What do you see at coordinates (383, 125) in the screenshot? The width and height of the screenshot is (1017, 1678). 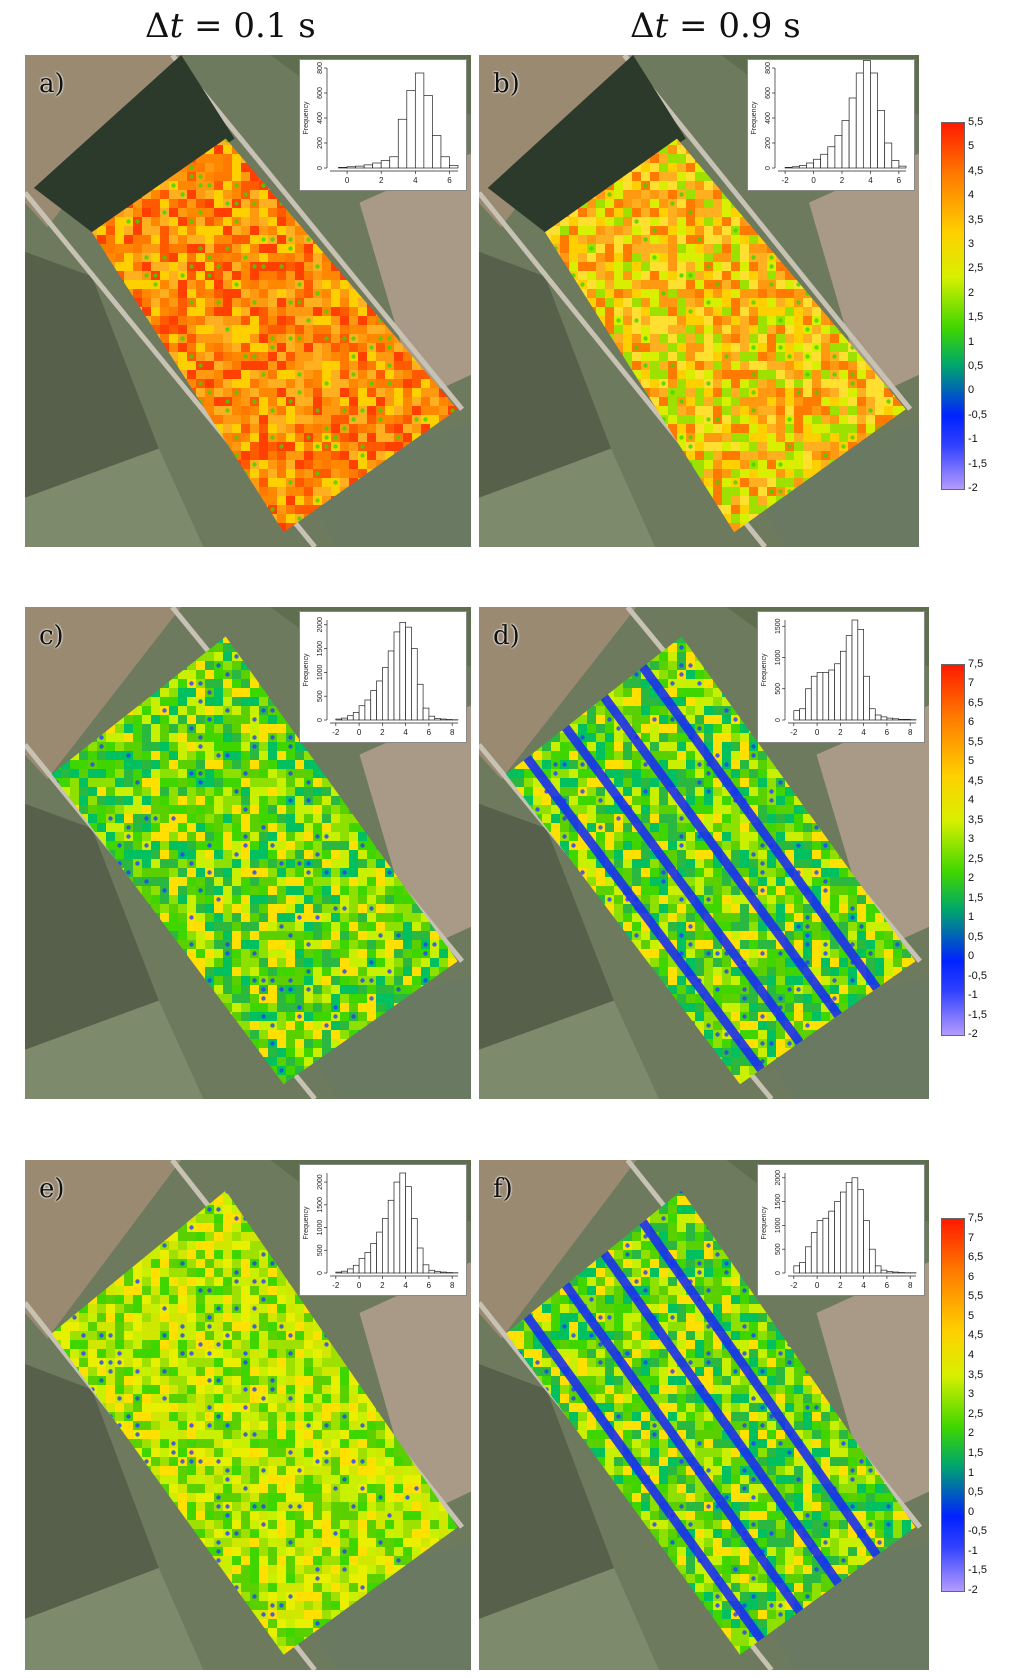 I see `histogram-inset: 0 2 4 6 0 200 400 600 800 Frequency` at bounding box center [383, 125].